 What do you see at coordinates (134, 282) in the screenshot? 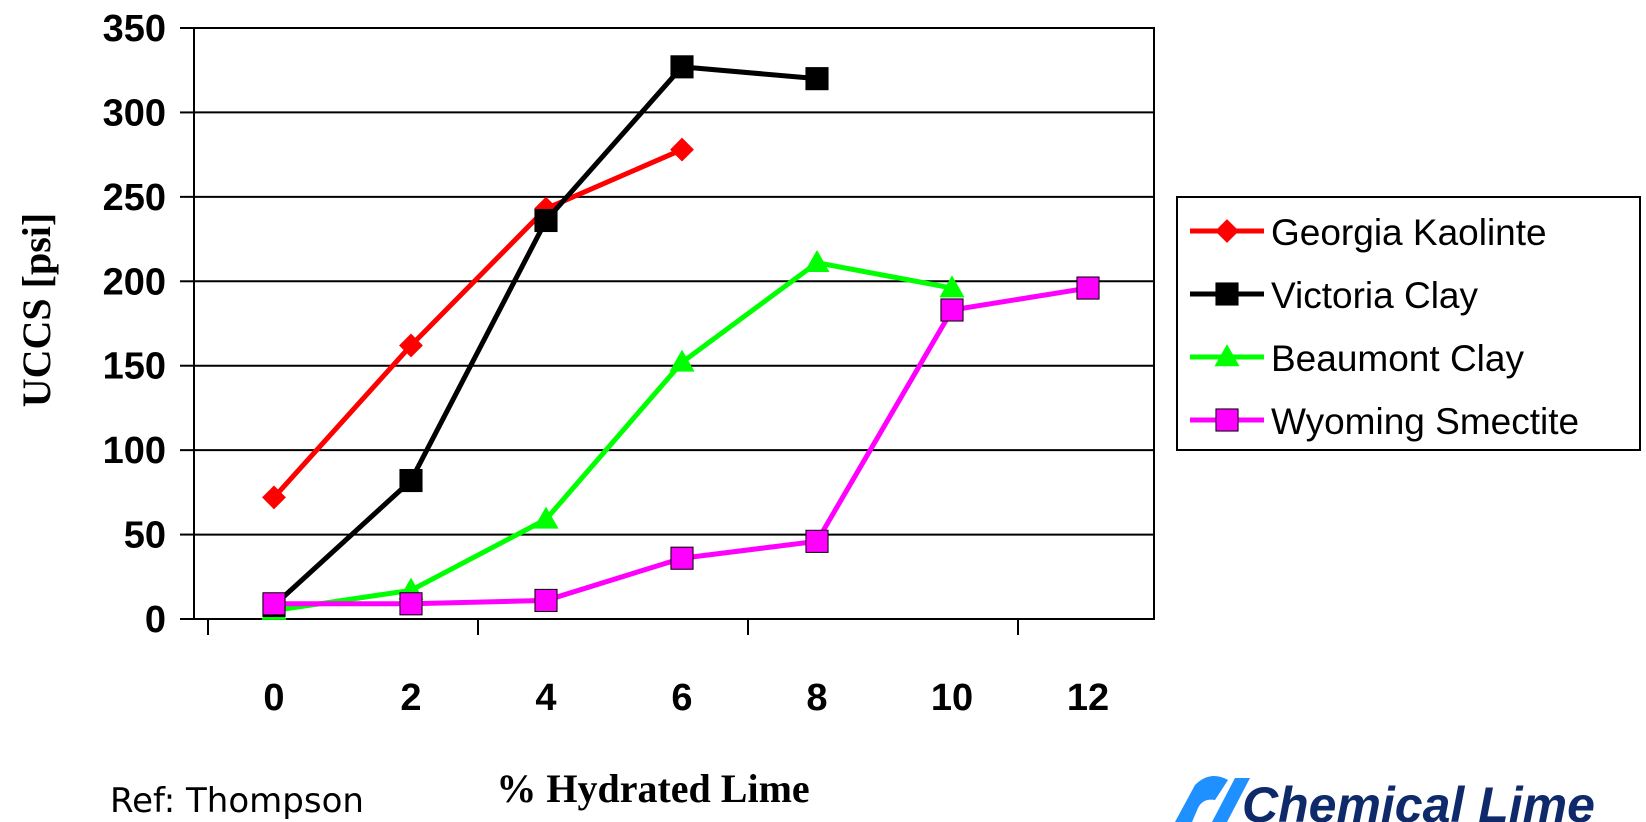
I see `y-tick-label: 200` at bounding box center [134, 282].